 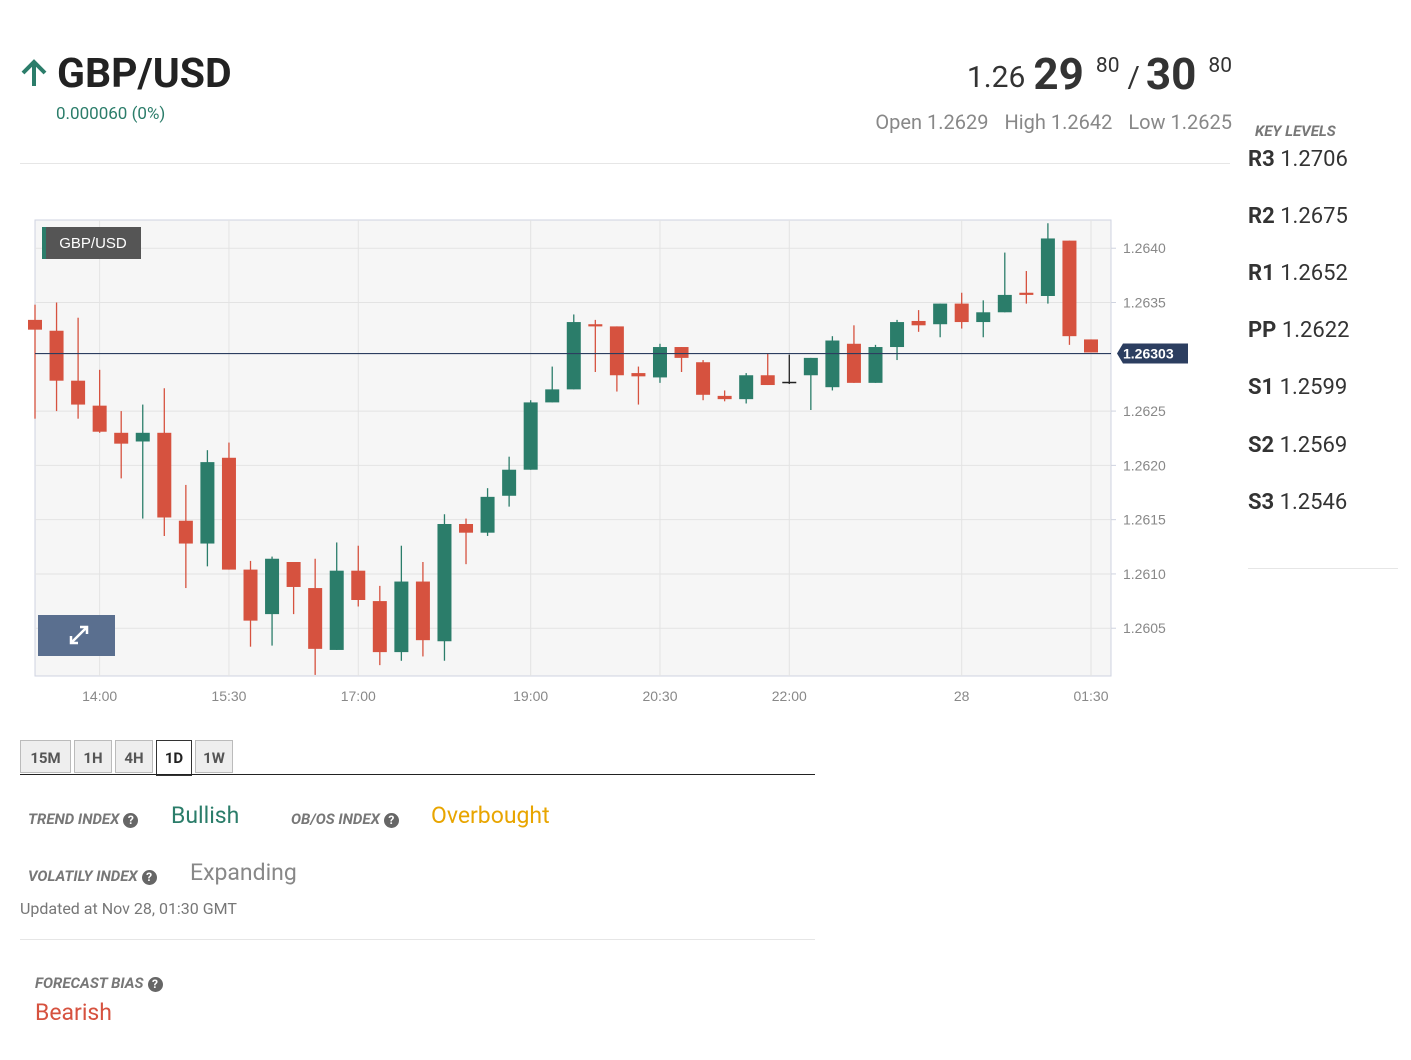 I want to click on timeframe-tab: 1W, so click(x=214, y=756).